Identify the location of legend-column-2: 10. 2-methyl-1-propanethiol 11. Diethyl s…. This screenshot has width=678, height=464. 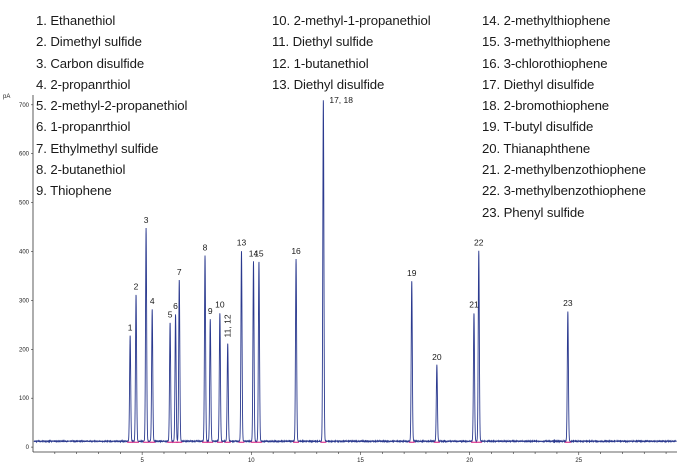
(351, 52).